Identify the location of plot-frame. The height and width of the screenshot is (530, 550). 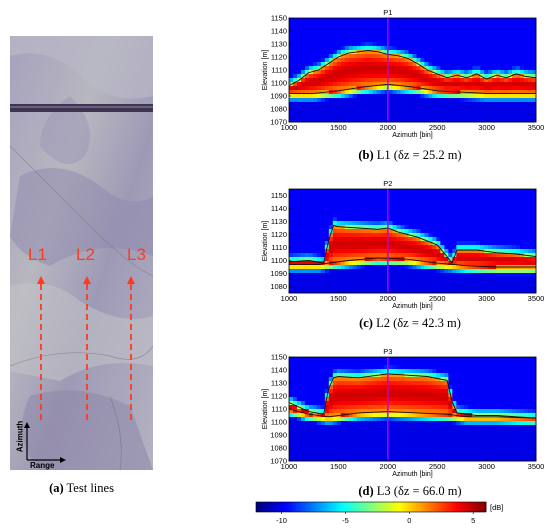
(412, 241).